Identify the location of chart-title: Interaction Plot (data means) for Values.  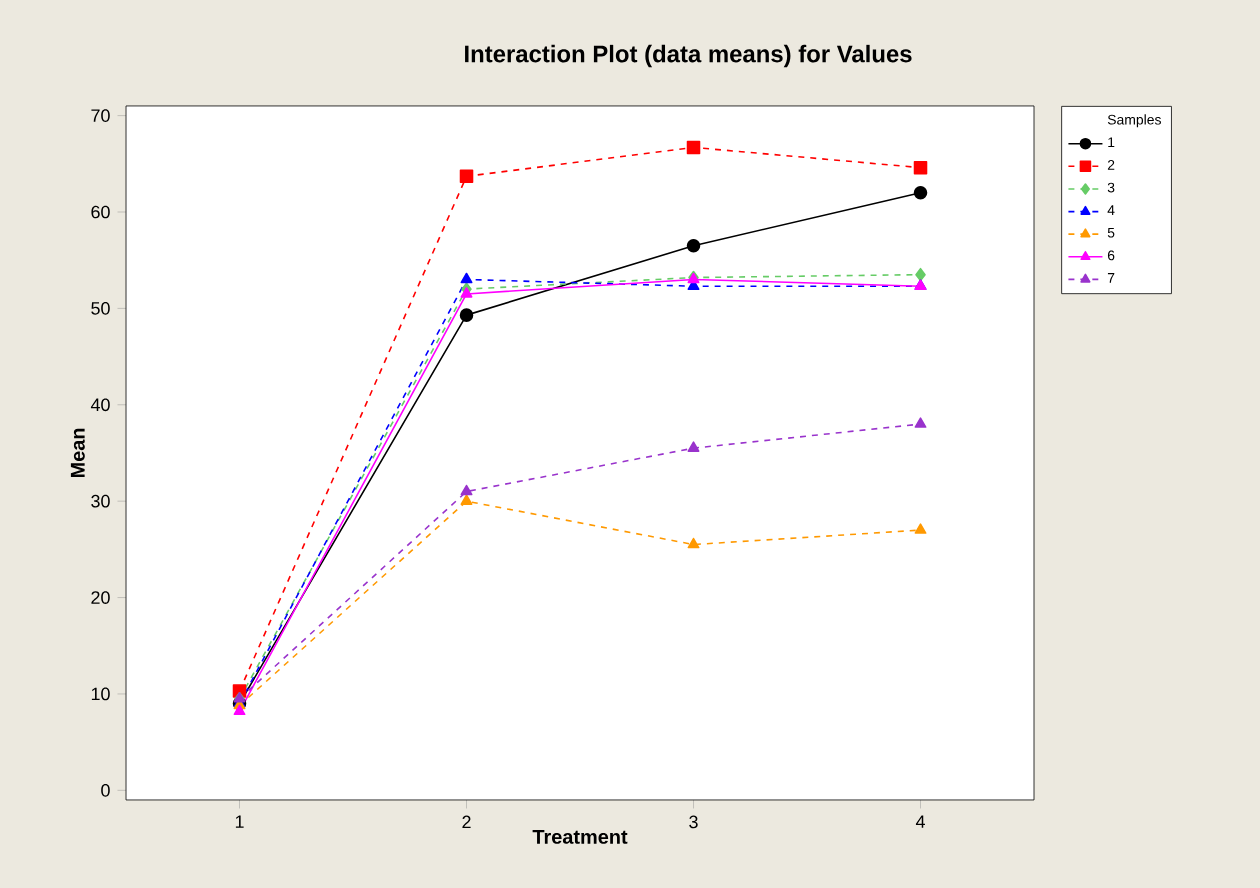
(688, 56).